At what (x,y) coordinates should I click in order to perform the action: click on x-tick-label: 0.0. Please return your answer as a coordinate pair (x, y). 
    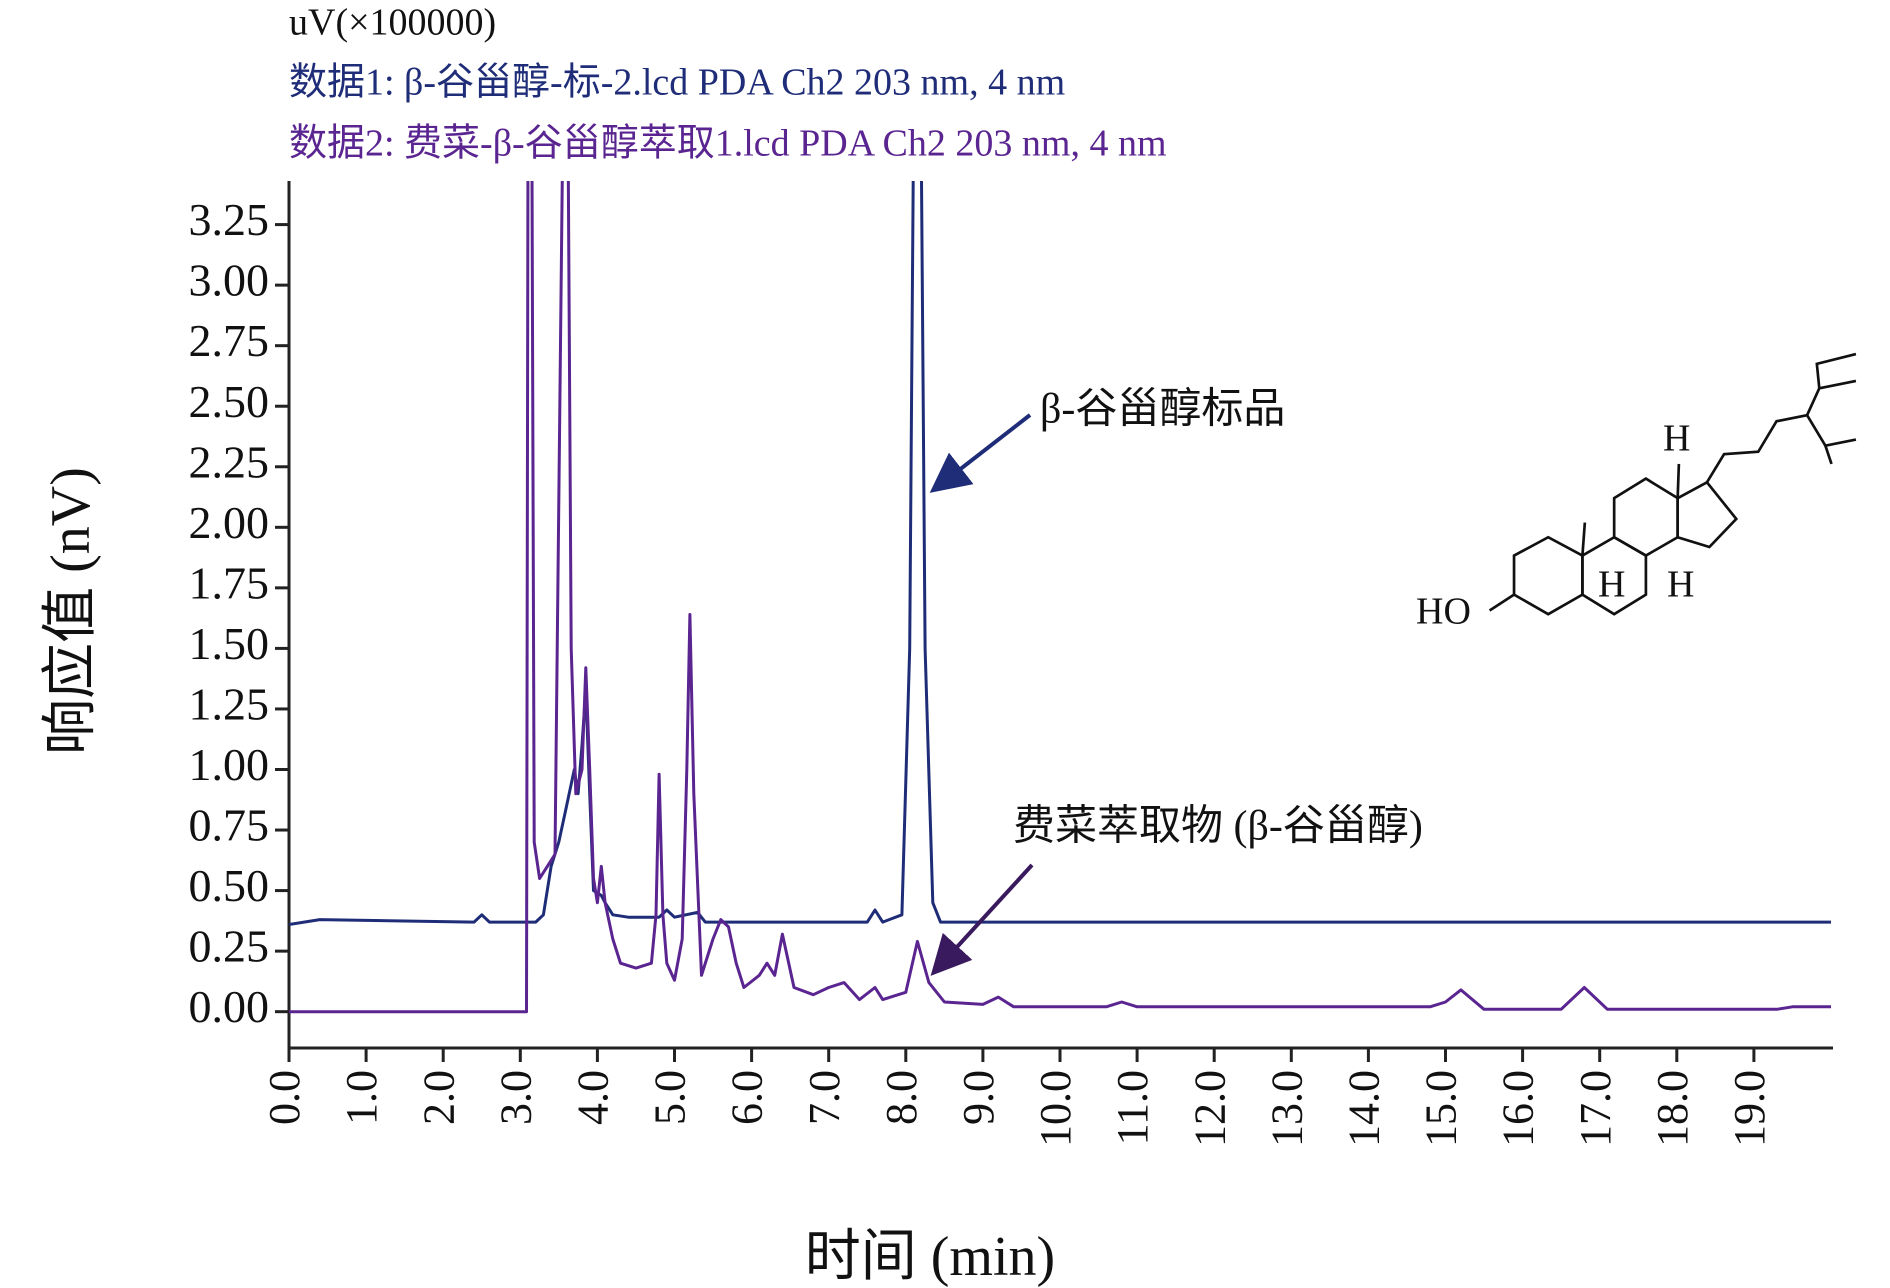
    Looking at the image, I should click on (284, 1097).